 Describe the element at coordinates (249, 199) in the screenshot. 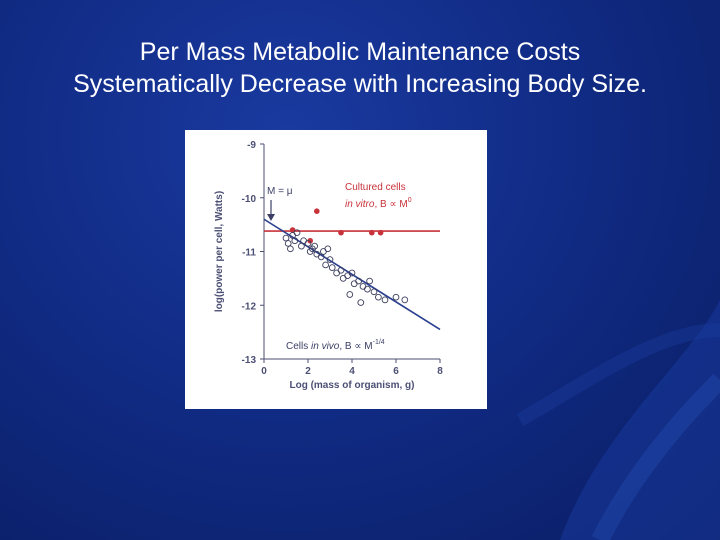

I see `y-tick-label: -10` at that location.